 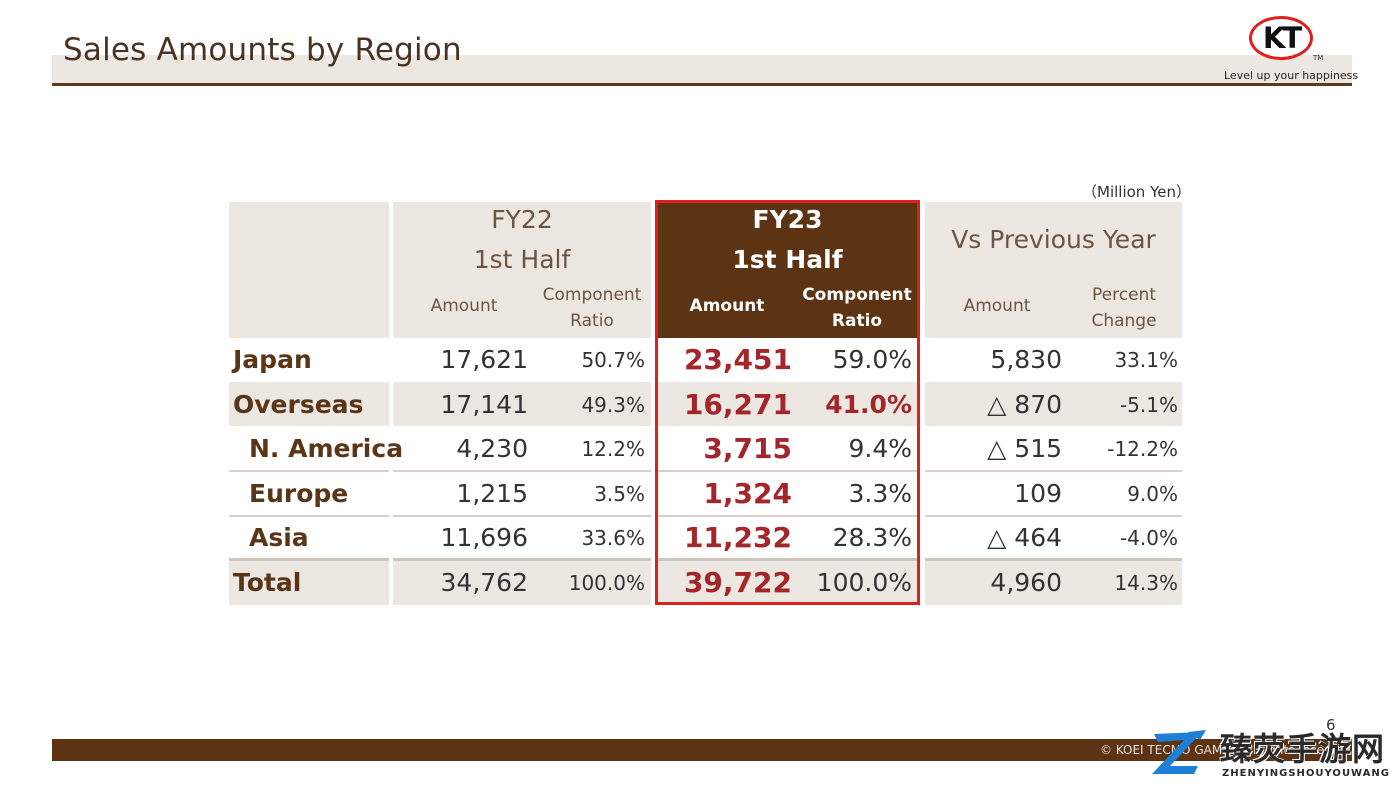 I want to click on row-shade-total-vs, so click(x=1053, y=583).